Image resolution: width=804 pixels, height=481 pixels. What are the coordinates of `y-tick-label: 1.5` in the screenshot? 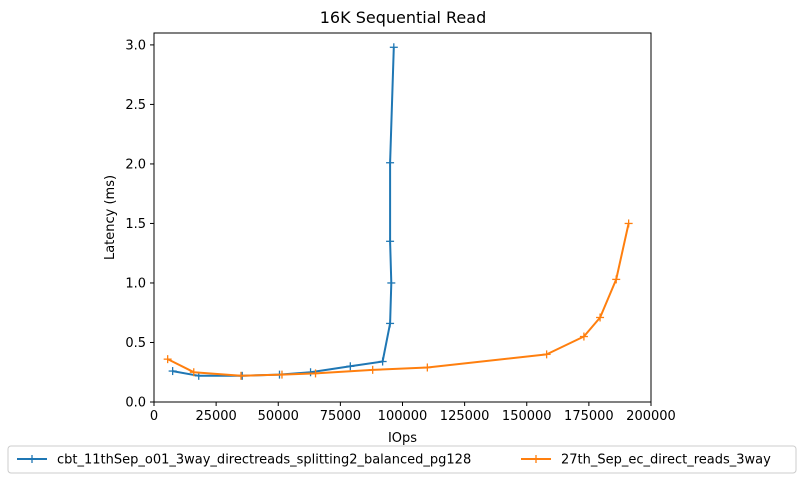 It's located at (135, 224).